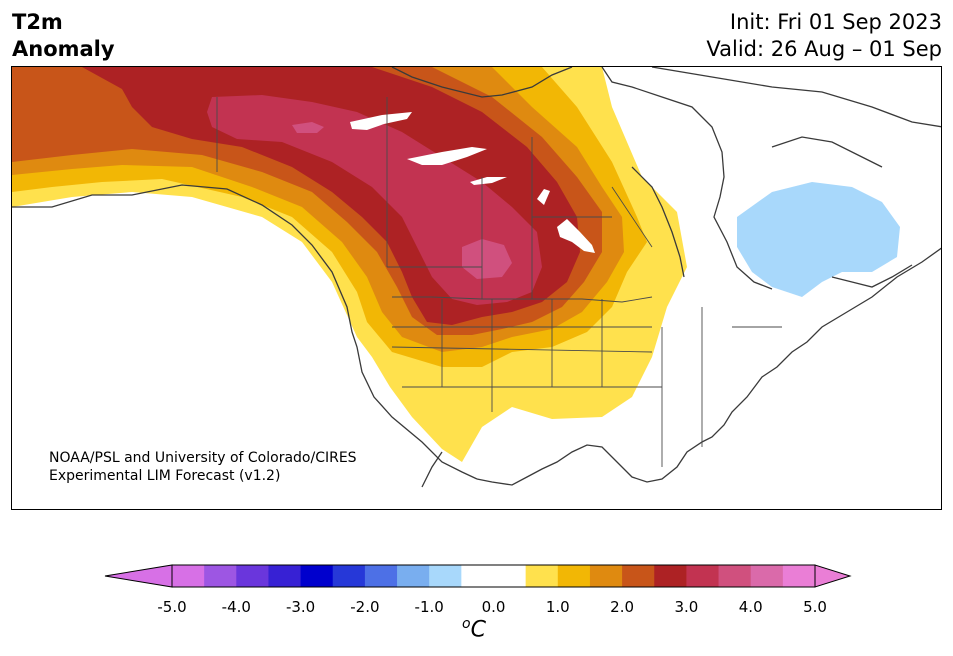  Describe the element at coordinates (308, 127) in the screenshot. I see `anomaly-band-3-5-north` at that location.